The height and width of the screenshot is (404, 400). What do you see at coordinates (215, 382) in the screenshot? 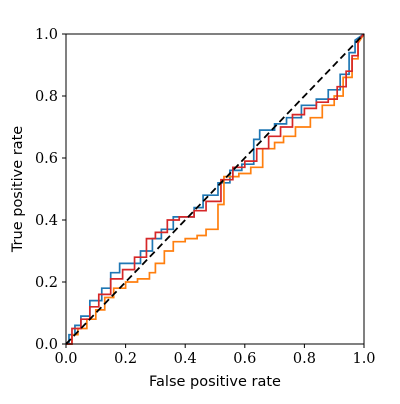
I see `x-axis-label: False positive rate` at bounding box center [215, 382].